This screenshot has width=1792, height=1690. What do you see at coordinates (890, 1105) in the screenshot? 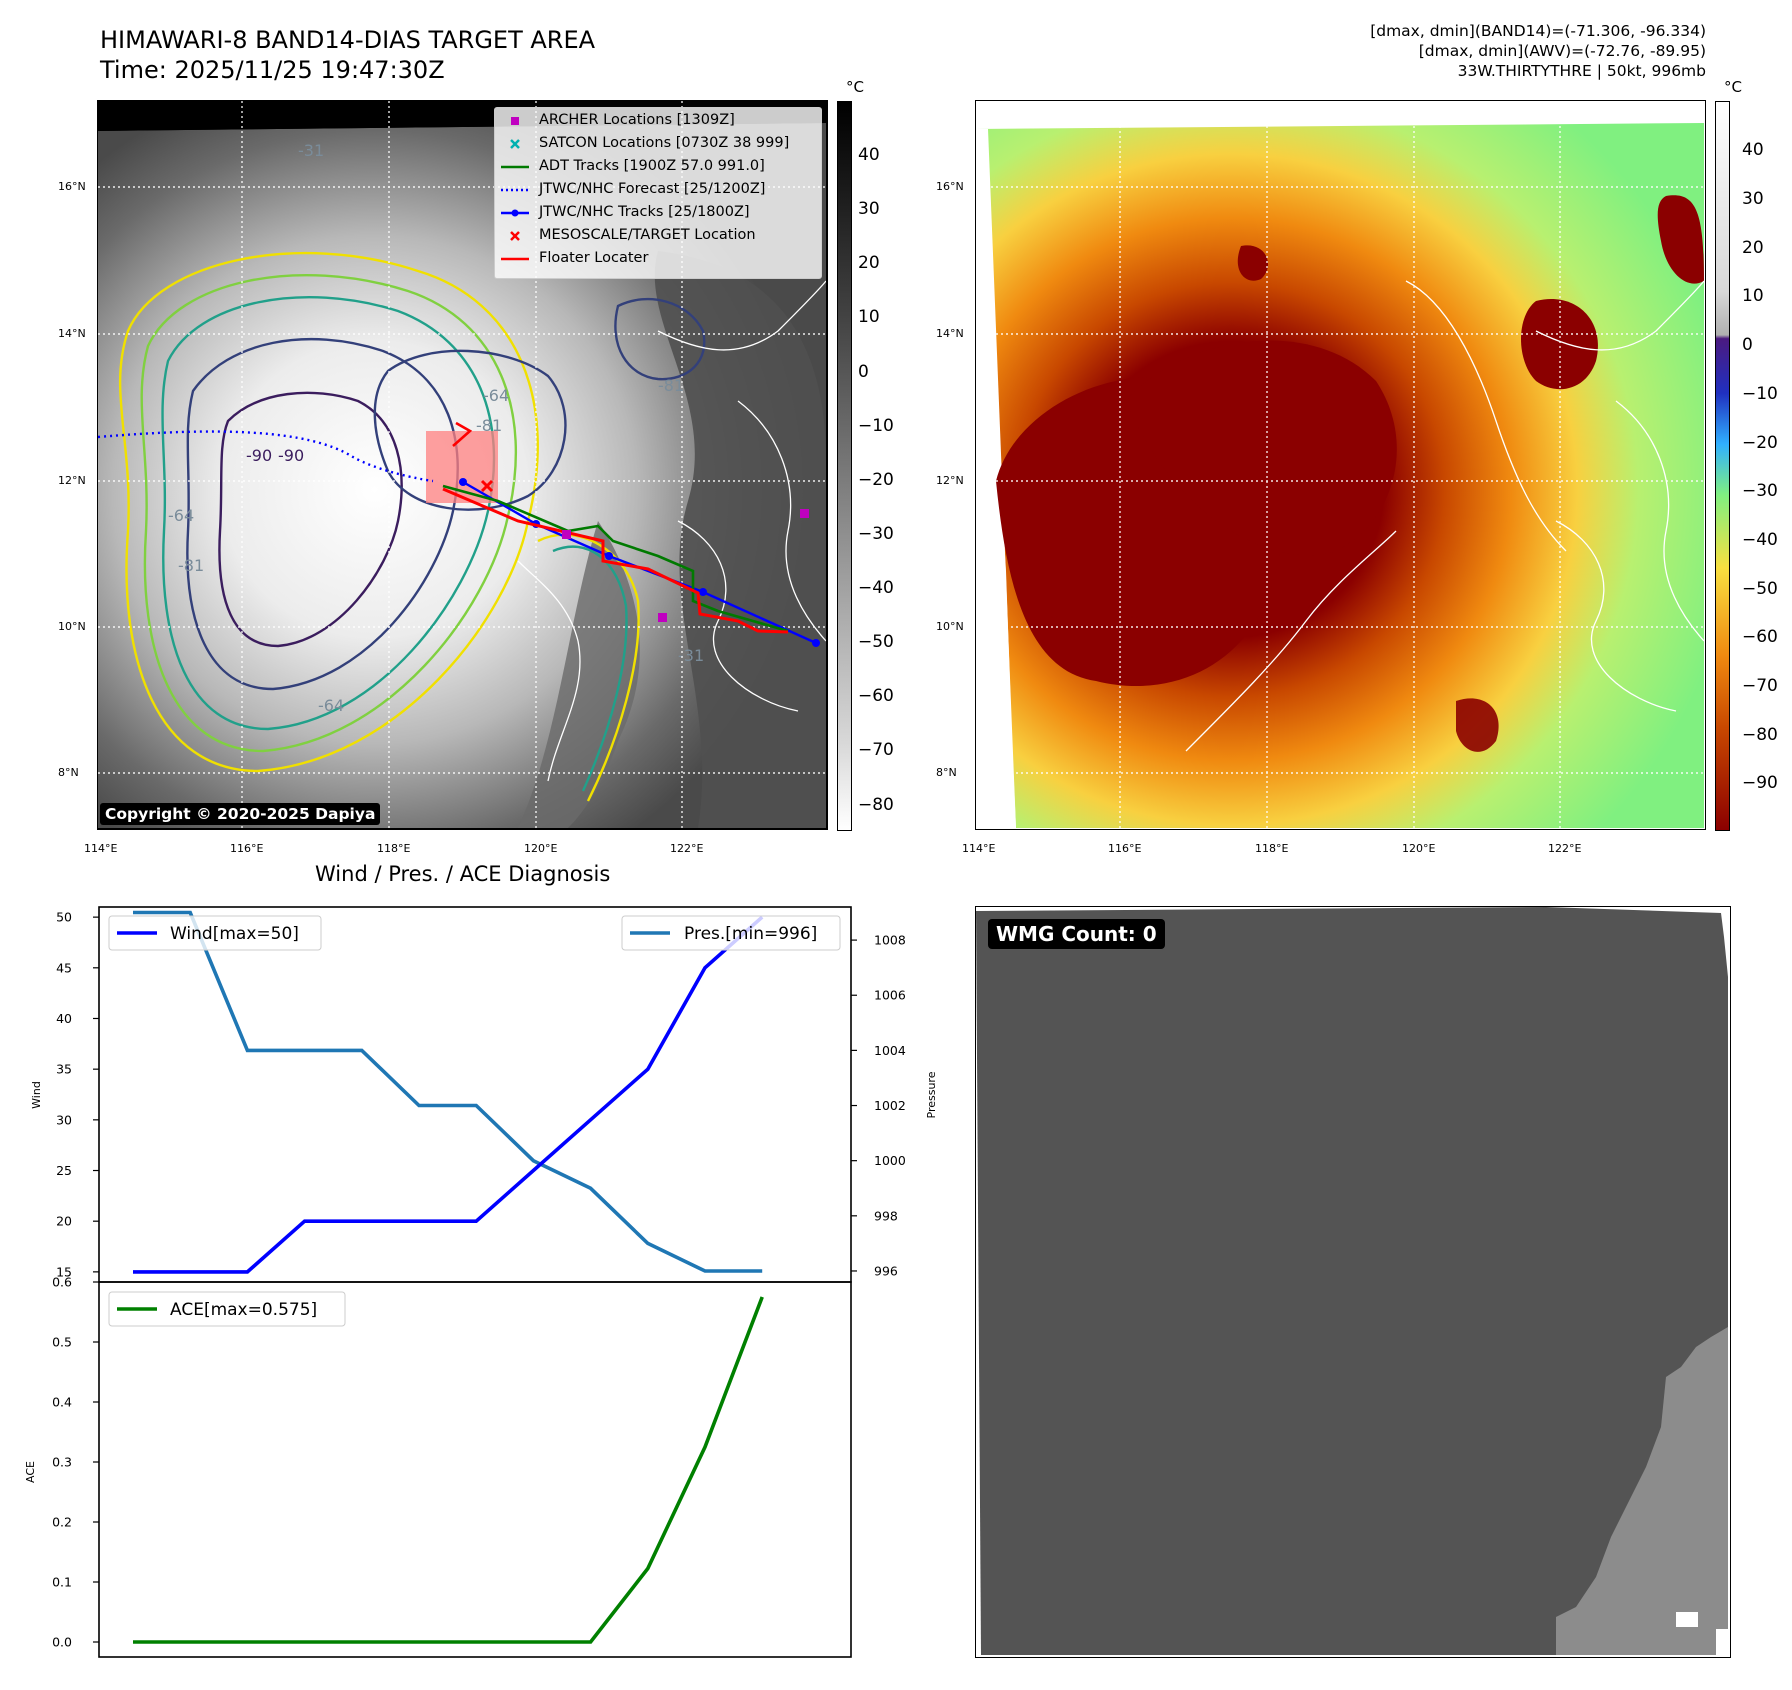
I see `y-tick-label: 1002` at bounding box center [890, 1105].